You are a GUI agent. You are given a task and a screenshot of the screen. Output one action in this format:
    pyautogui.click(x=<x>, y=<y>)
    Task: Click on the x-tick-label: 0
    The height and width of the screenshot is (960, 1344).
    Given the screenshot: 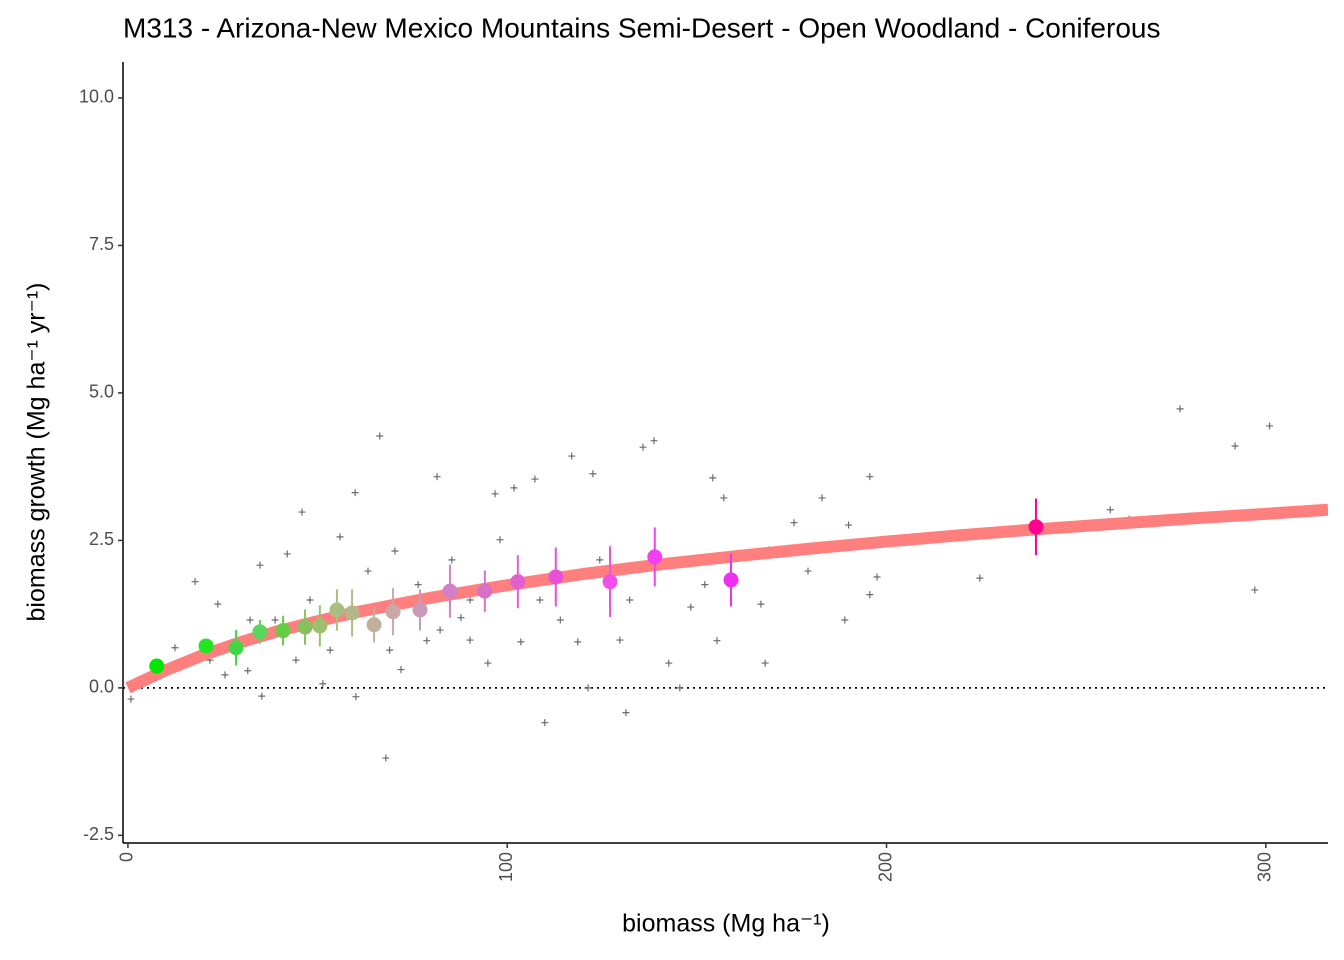 What is the action you would take?
    pyautogui.click(x=127, y=857)
    